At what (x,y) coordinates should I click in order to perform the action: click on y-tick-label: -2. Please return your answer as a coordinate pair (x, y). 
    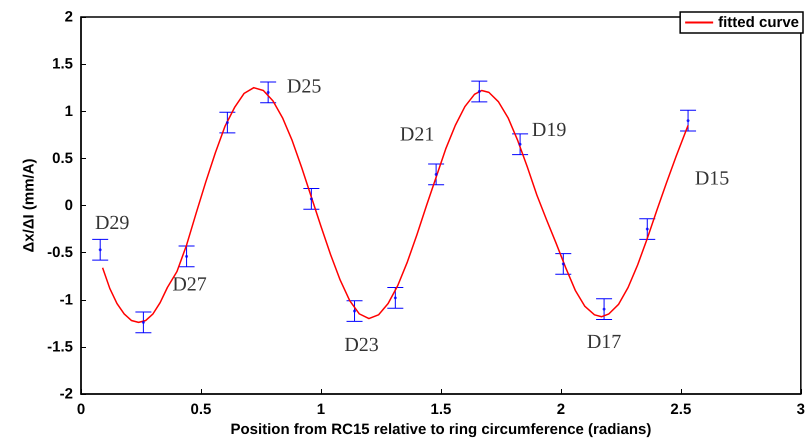
    Looking at the image, I should click on (66, 394).